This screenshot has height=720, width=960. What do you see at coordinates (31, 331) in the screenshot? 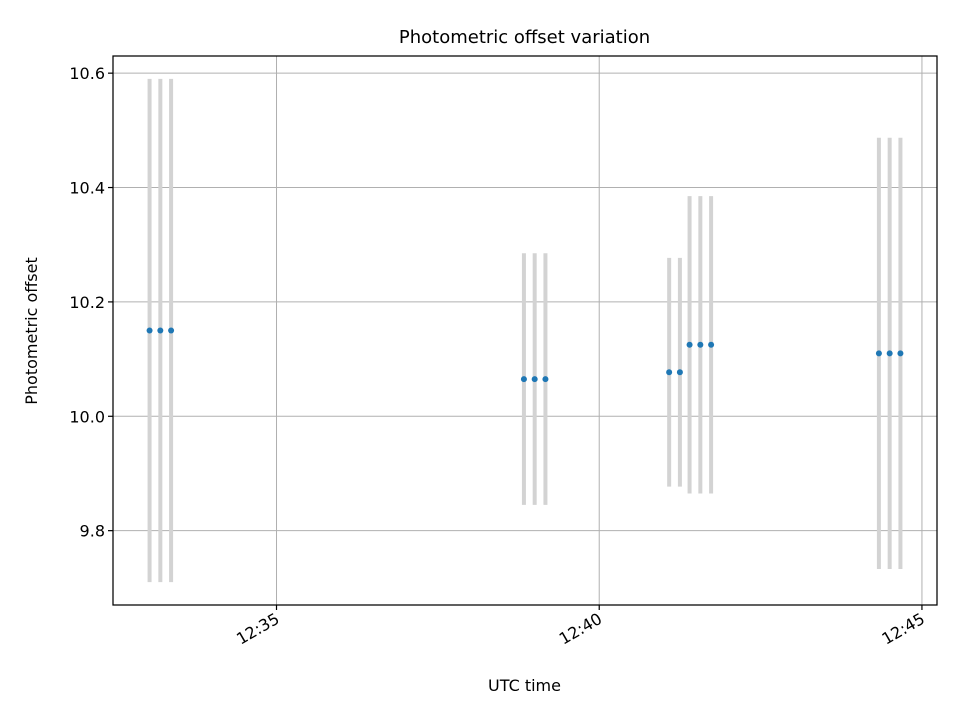
I see `y-axis-label: Photometric offset` at bounding box center [31, 331].